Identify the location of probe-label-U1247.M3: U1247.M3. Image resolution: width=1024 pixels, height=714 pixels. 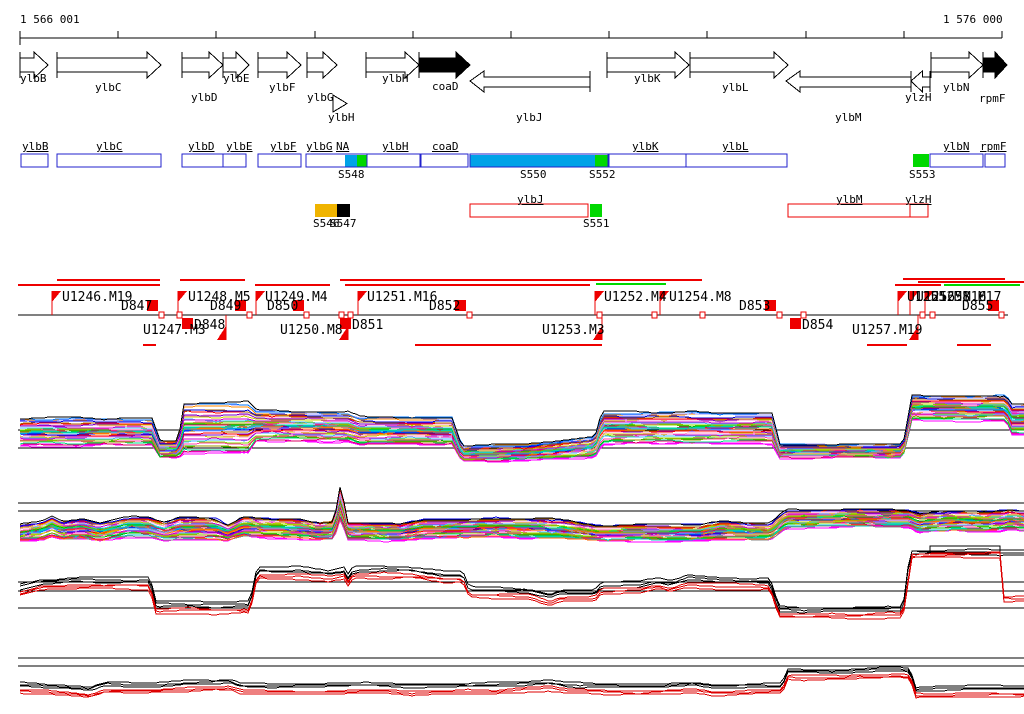
(174, 330).